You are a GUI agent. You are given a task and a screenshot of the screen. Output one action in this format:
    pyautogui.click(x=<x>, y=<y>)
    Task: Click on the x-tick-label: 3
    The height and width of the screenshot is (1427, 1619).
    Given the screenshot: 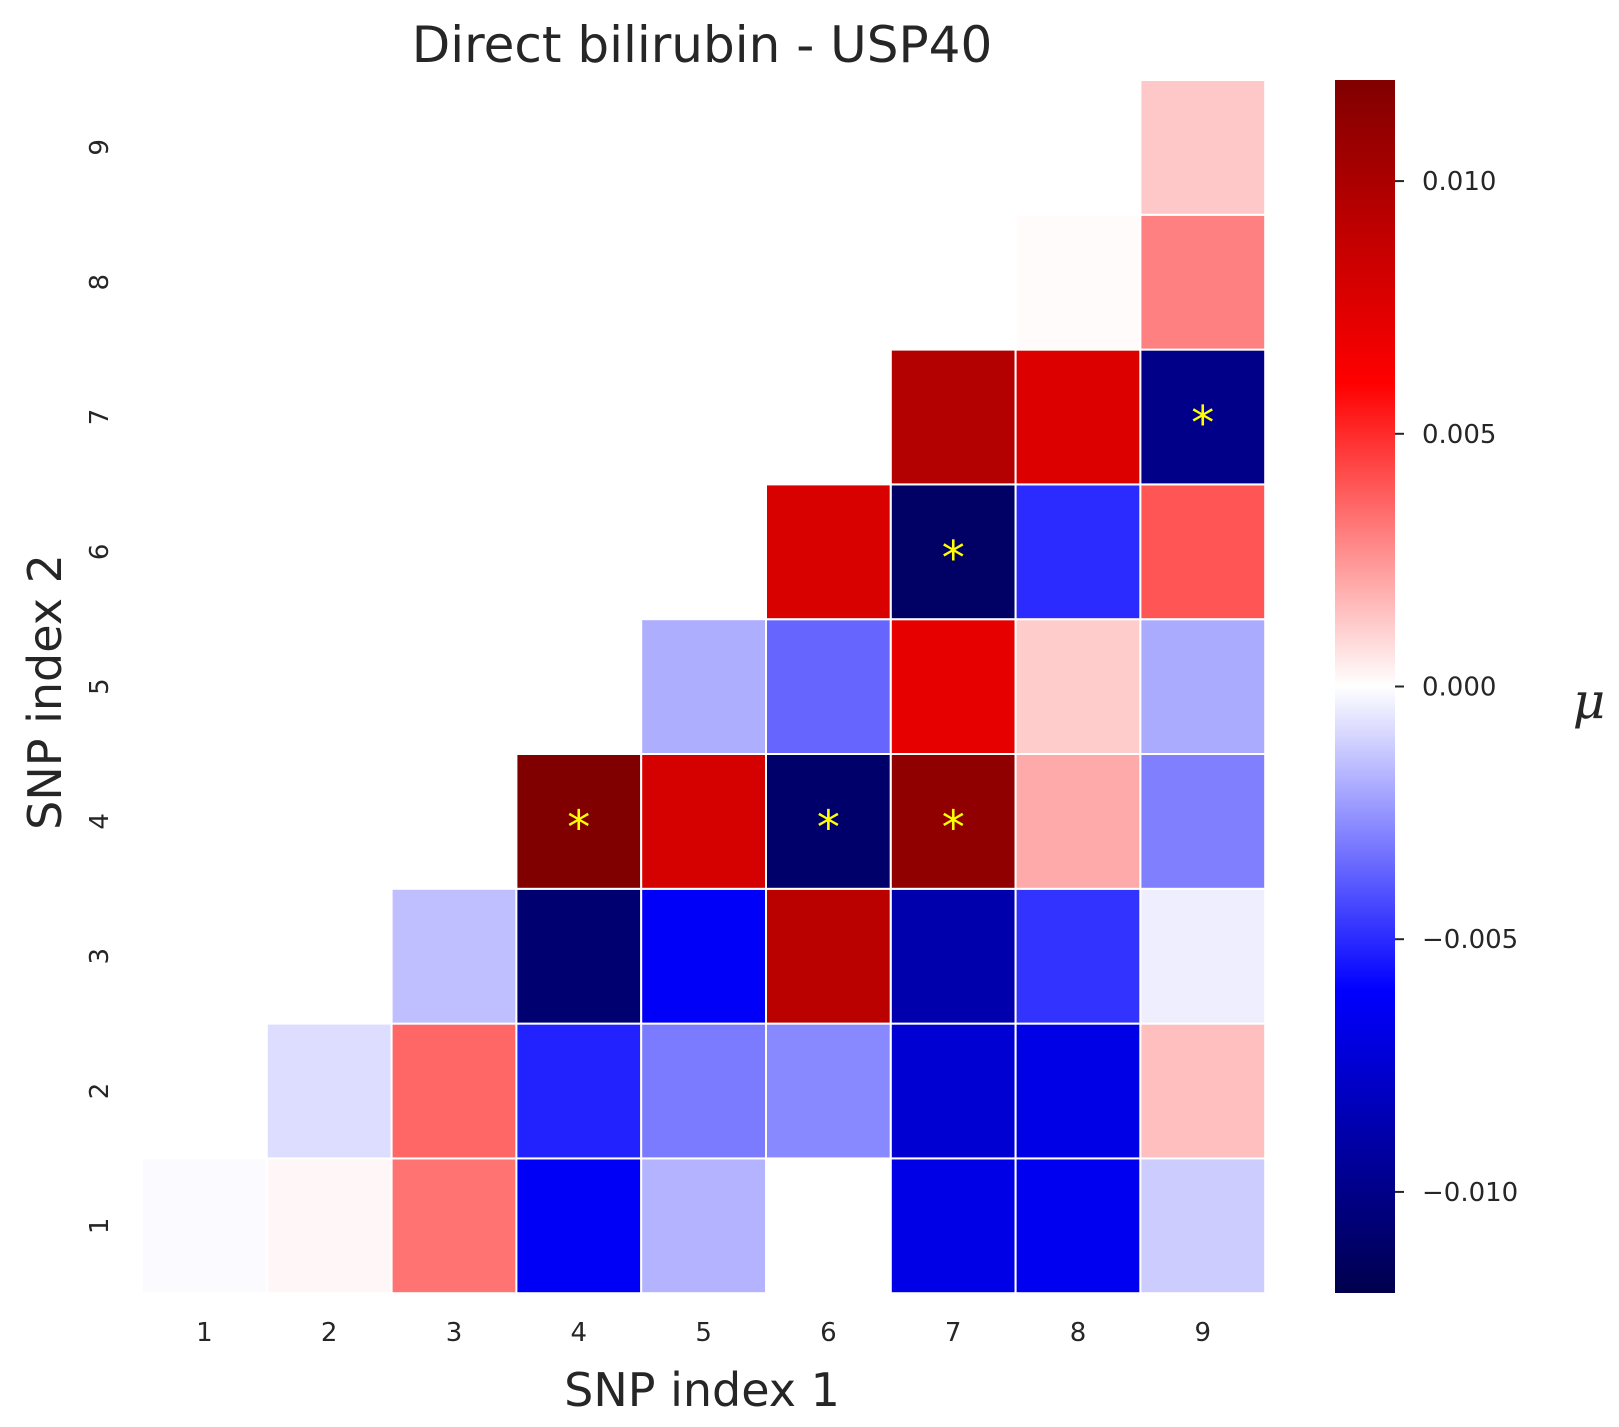 What is the action you would take?
    pyautogui.click(x=454, y=1333)
    